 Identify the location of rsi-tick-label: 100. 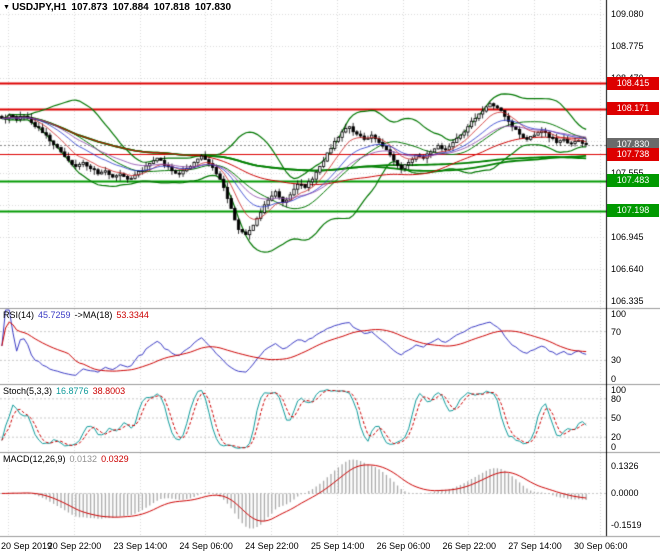
(619, 314).